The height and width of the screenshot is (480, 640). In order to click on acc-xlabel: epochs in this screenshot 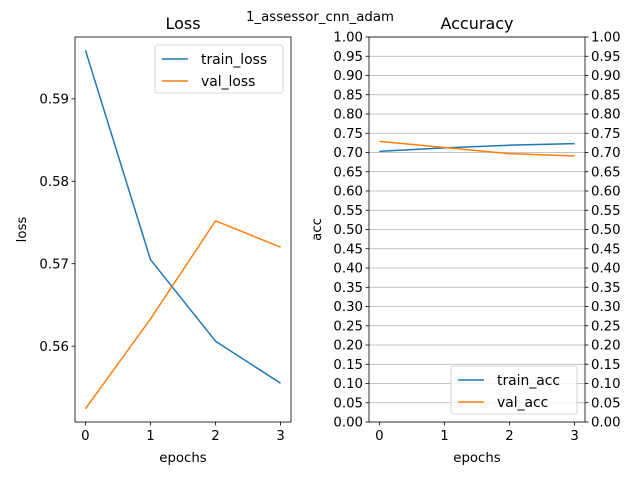, I will do `click(476, 458)`.